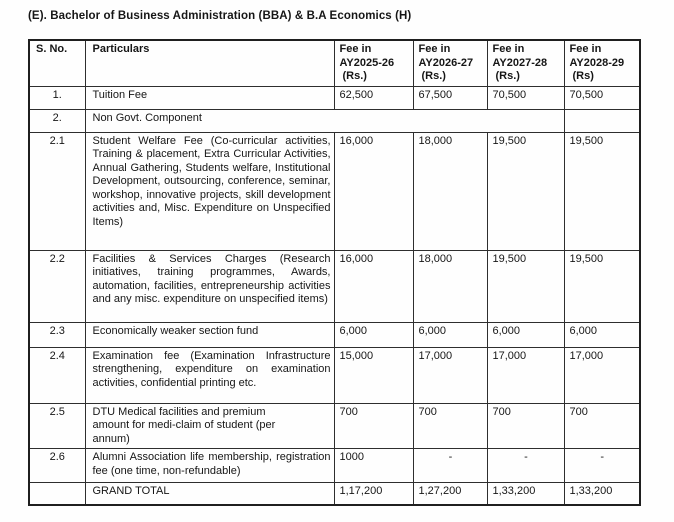  Describe the element at coordinates (367, 62) in the screenshot. I see `header-fee-year: AY2025-26` at that location.